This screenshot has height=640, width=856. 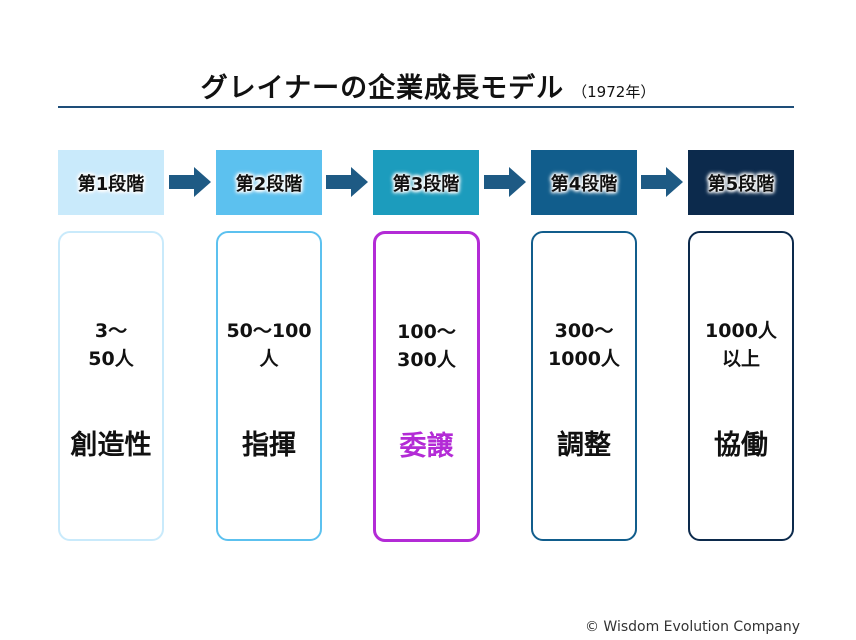 I want to click on stage-2-header: 第2段階, so click(x=269, y=182).